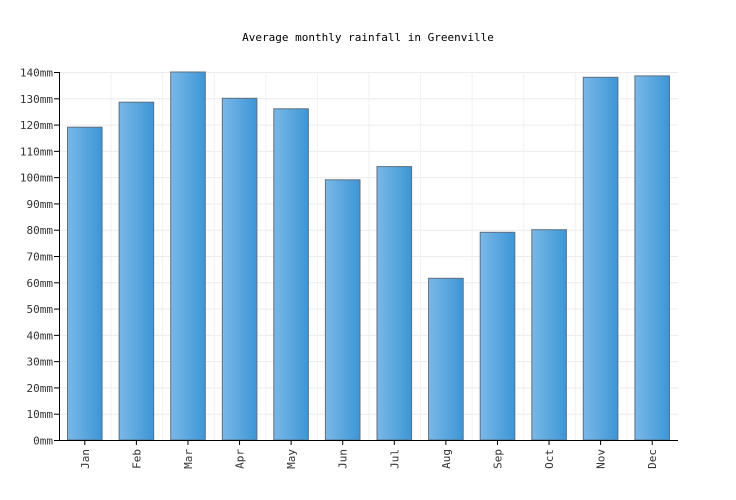 This screenshot has height=500, width=736. I want to click on x-axis-ticks: Jan Feb Mar Apr May Jun Jul Aug Sep Oct Nov Dec, so click(369, 454).